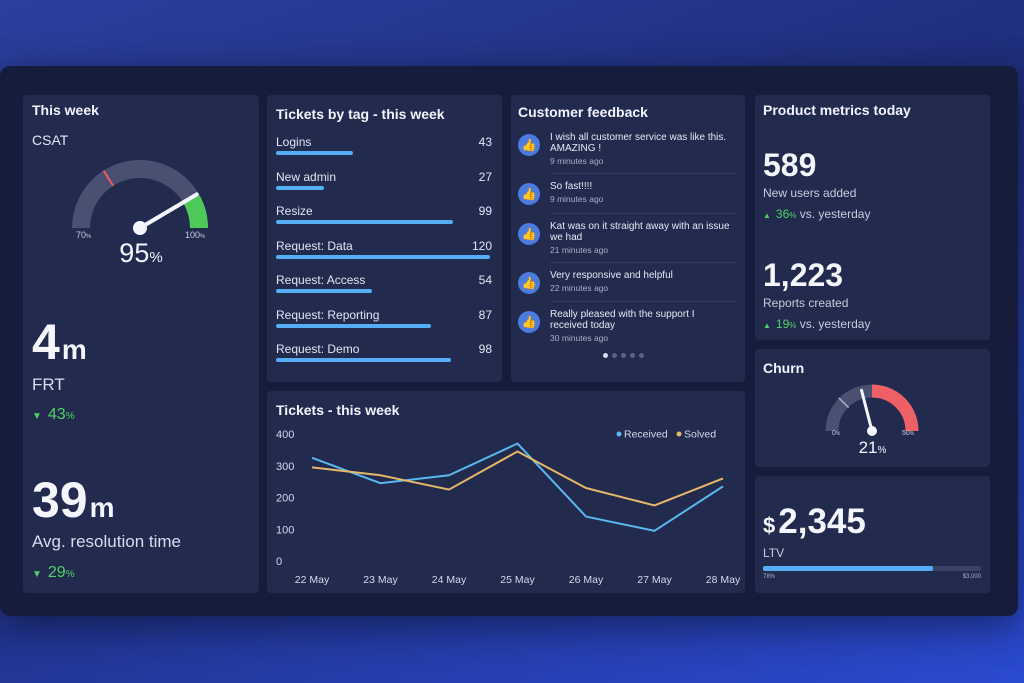 The height and width of the screenshot is (683, 1024). Describe the element at coordinates (384, 285) in the screenshot. I see `tag-row: Request: Access 54` at that location.